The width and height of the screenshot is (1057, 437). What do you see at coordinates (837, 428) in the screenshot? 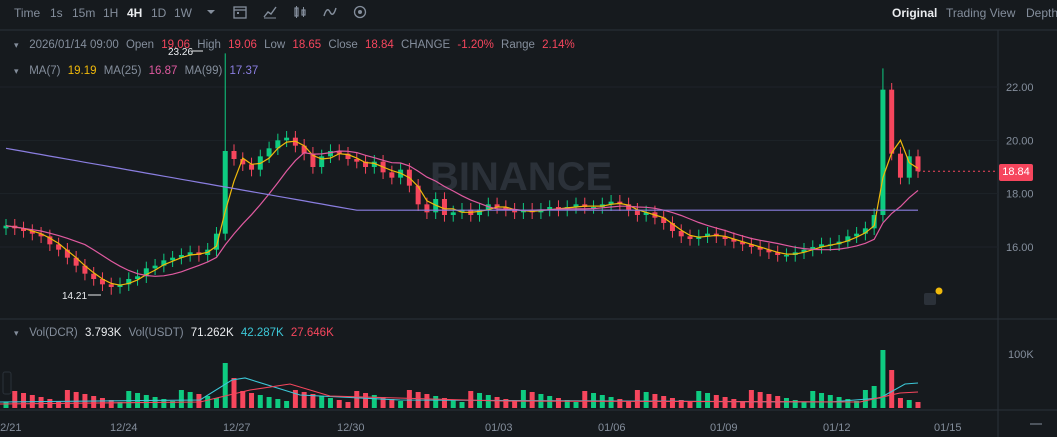
I see `x-tick-label: 01/12` at bounding box center [837, 428].